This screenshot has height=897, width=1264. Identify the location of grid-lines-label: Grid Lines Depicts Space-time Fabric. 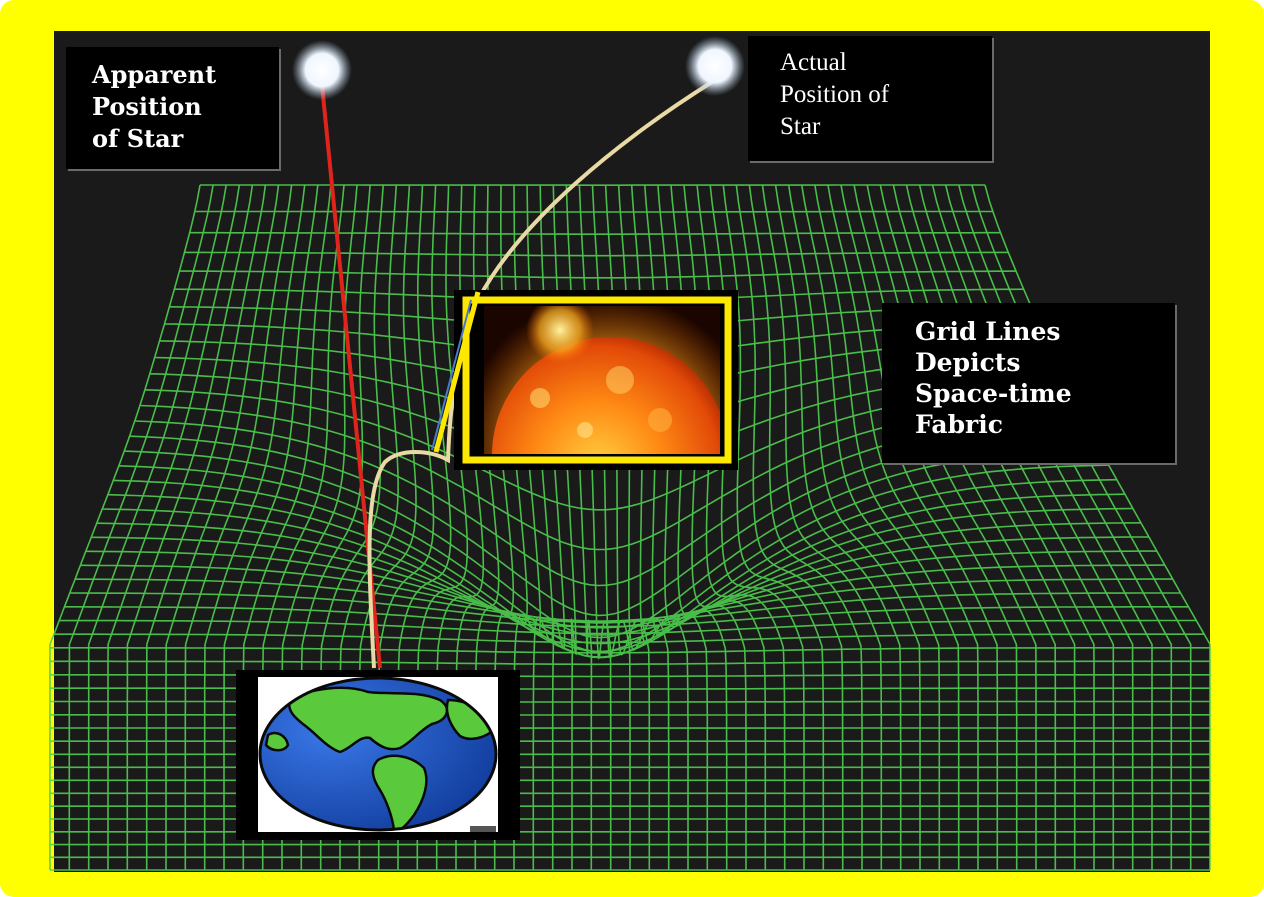
(1028, 383).